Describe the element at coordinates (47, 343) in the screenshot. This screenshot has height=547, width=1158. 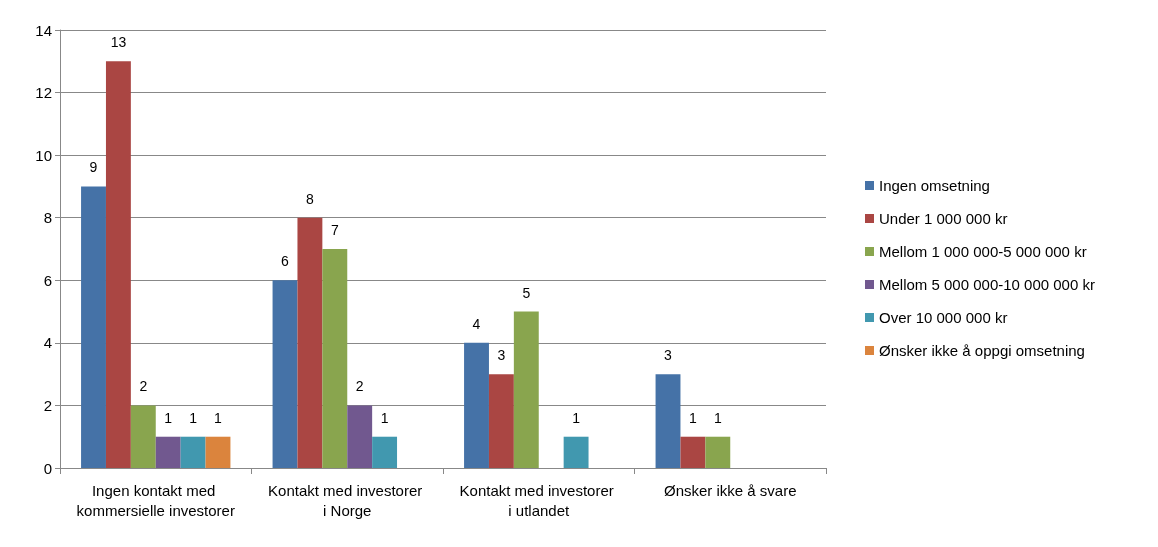
I see `y-tick-label: 4` at that location.